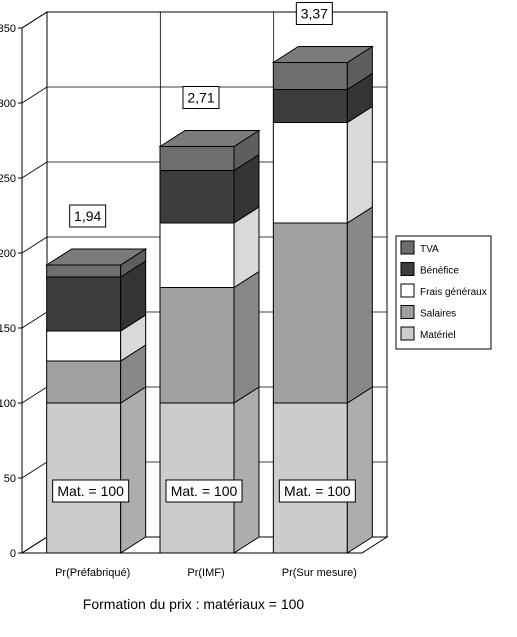 Image resolution: width=517 pixels, height=637 pixels. Describe the element at coordinates (438, 335) in the screenshot. I see `legend-label: Matériel` at that location.